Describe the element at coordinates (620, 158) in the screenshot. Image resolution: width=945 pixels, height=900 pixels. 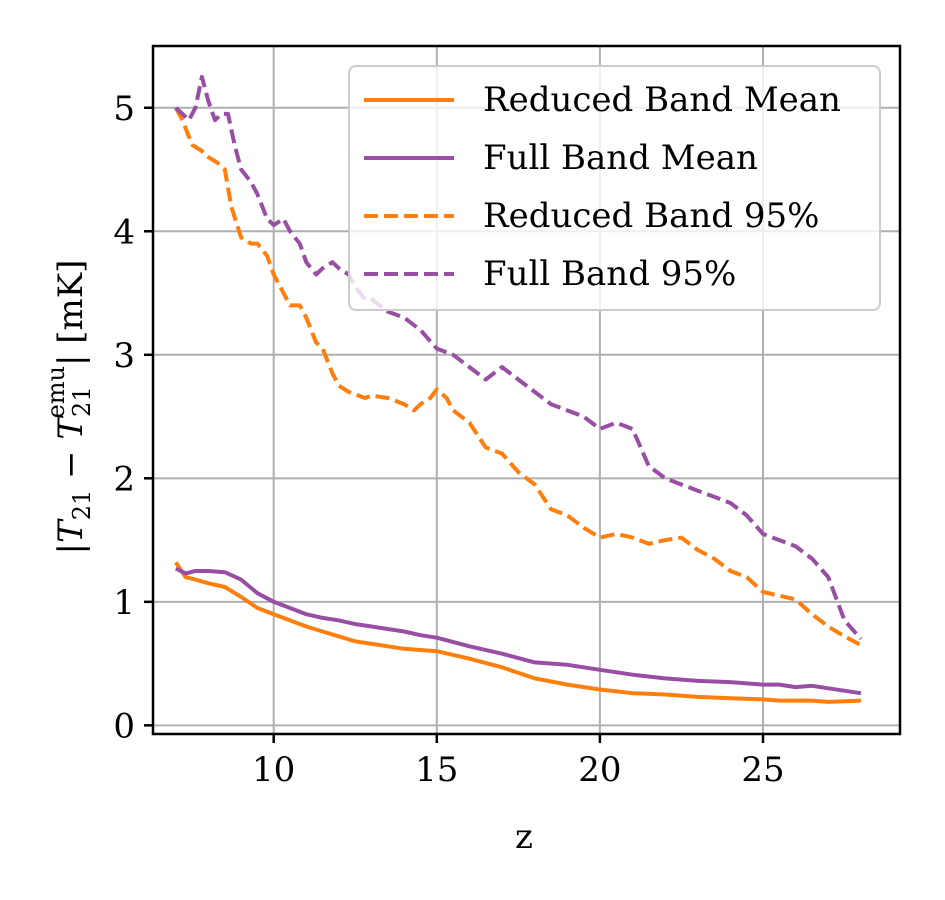
I see `legend-label: Full Band Mean` at that location.